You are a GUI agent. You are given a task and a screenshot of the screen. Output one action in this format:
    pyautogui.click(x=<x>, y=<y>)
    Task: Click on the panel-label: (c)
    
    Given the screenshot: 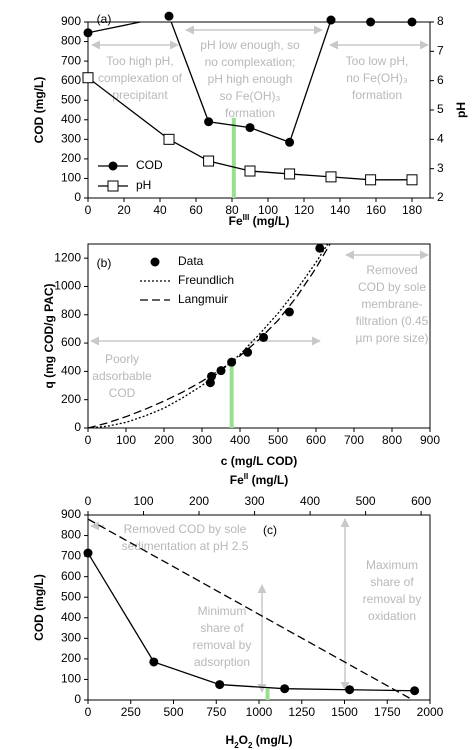 What is the action you would take?
    pyautogui.click(x=270, y=530)
    